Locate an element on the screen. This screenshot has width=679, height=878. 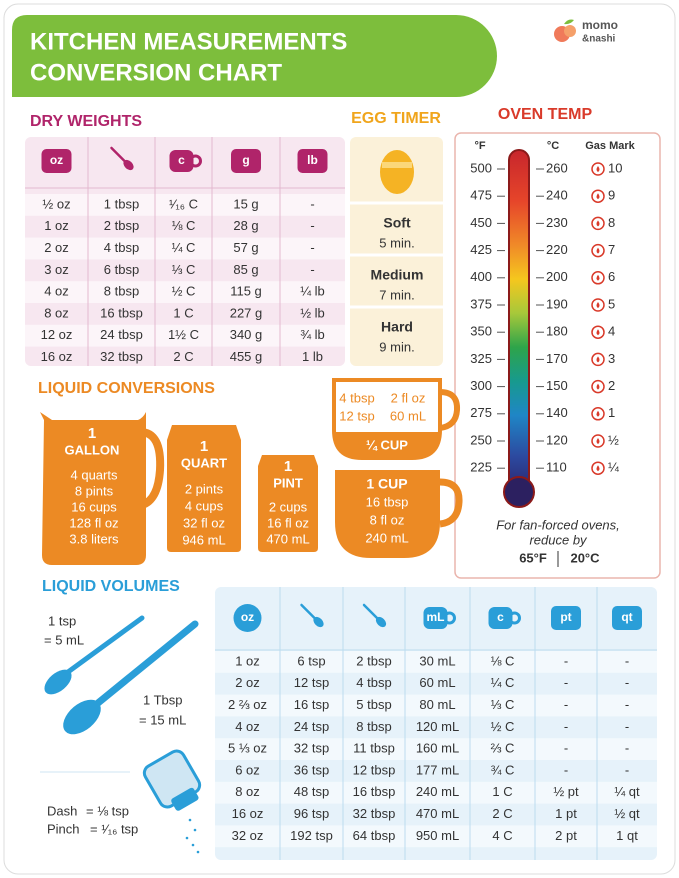
brand-logo is located at coordinates (570, 31).